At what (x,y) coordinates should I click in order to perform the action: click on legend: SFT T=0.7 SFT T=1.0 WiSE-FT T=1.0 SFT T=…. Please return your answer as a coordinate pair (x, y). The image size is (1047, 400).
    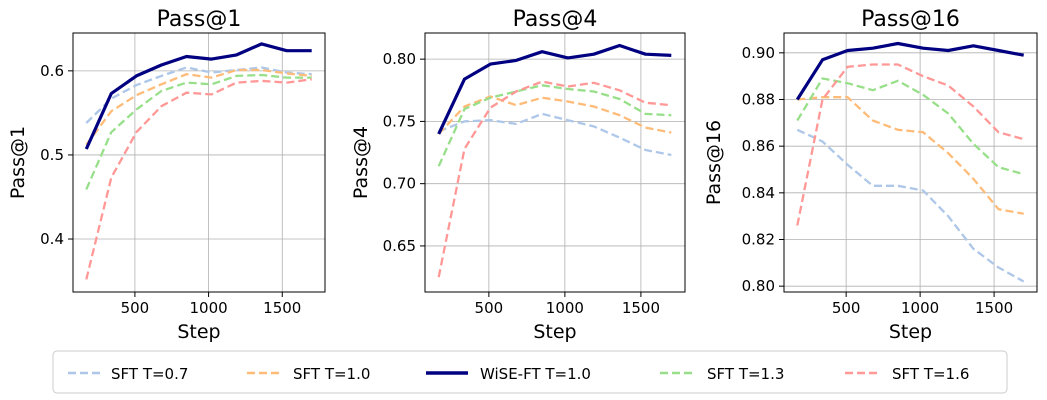
    Looking at the image, I should click on (530, 372).